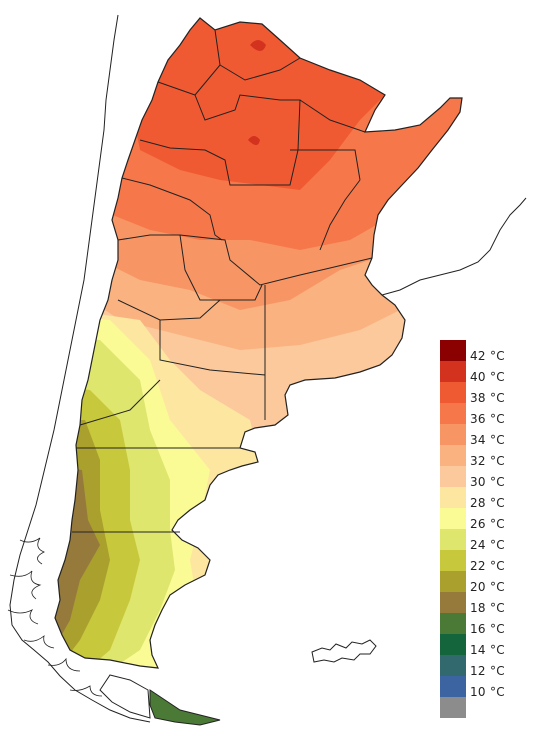 The height and width of the screenshot is (745, 537). What do you see at coordinates (125, 696) in the screenshot?
I see `tierra-del-fuego-chile` at bounding box center [125, 696].